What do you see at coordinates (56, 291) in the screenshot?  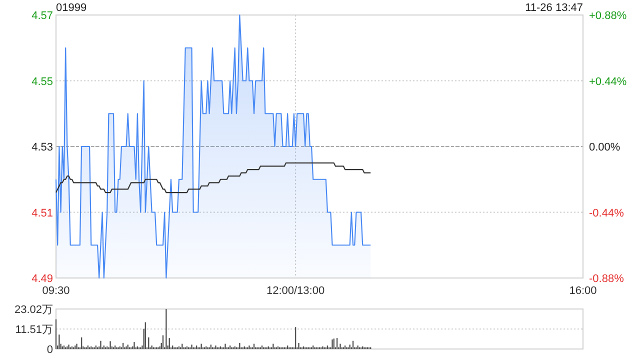 I see `x-tick-label: 09:30` at bounding box center [56, 291].